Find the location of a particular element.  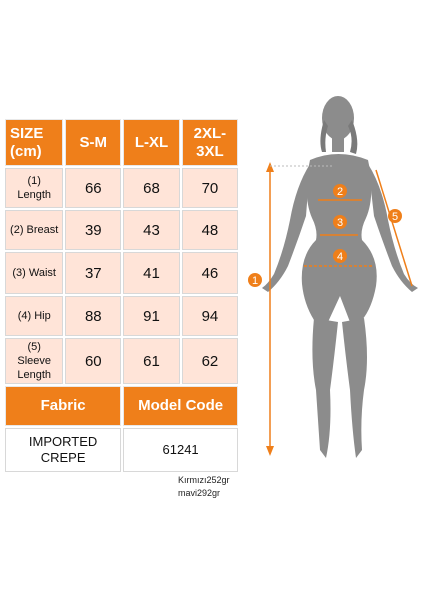

marker-5-label: 5 is located at coordinates (395, 217).